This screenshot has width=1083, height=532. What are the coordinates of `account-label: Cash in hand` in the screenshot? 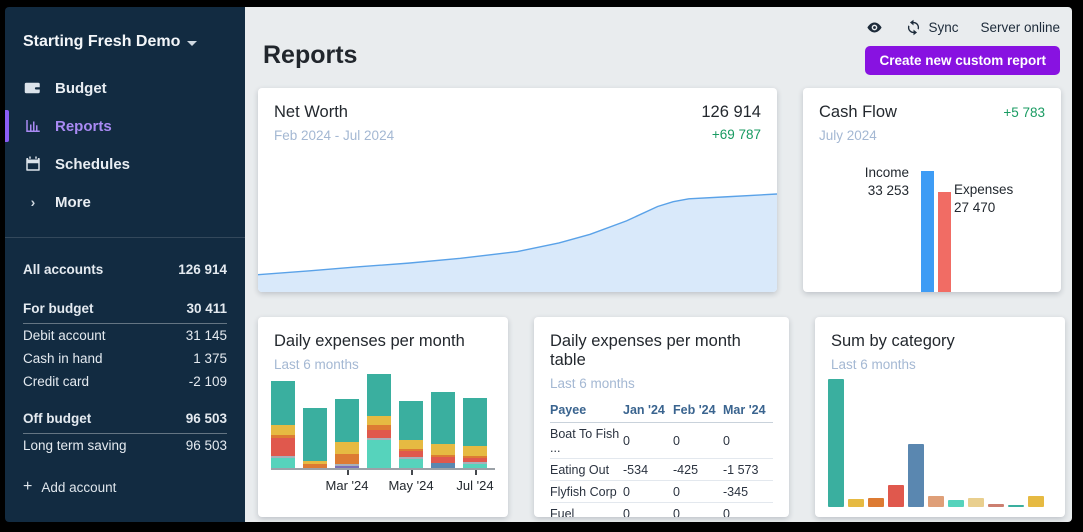 It's located at (63, 358).